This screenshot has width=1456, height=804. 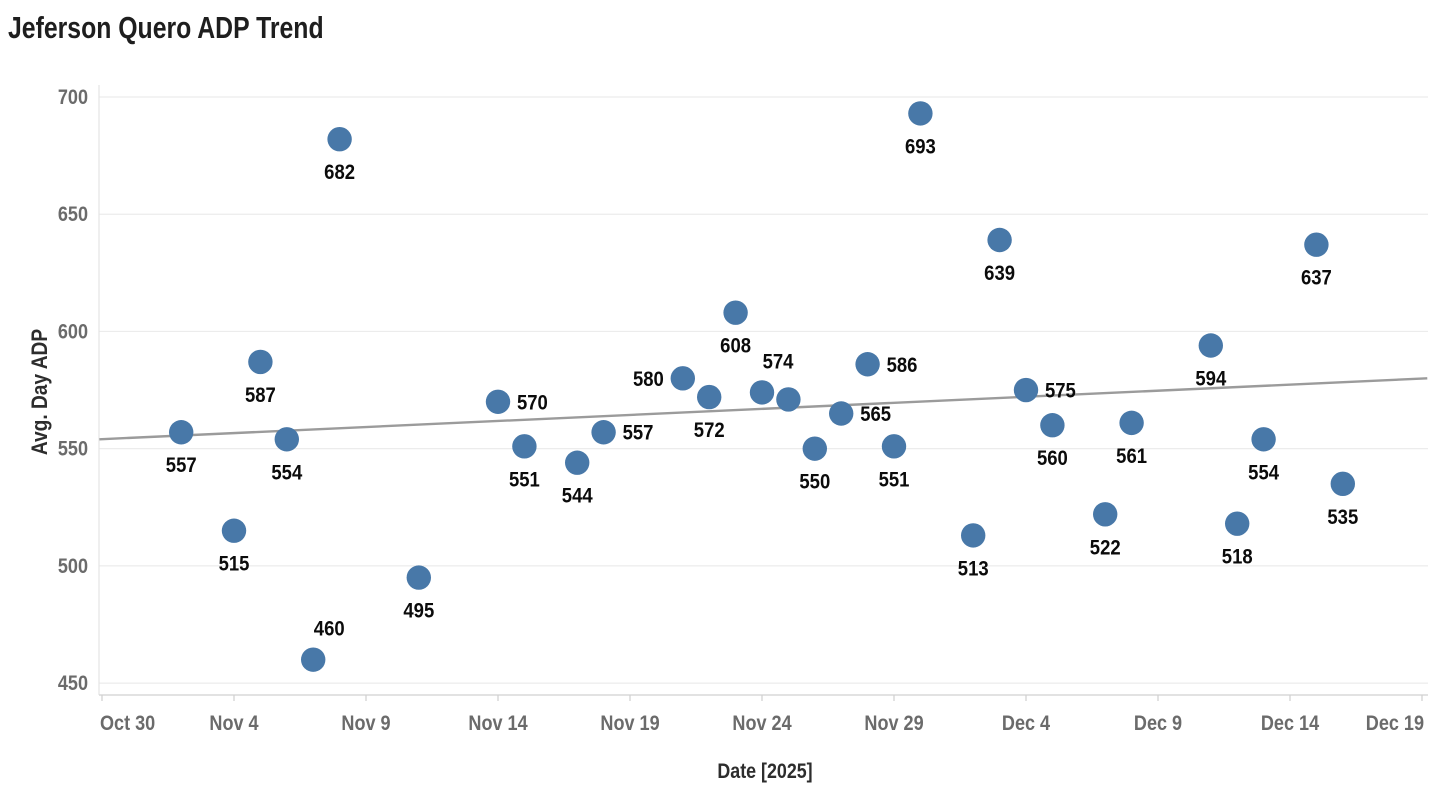 What do you see at coordinates (1211, 379) in the screenshot?
I see `data-point-label: 594` at bounding box center [1211, 379].